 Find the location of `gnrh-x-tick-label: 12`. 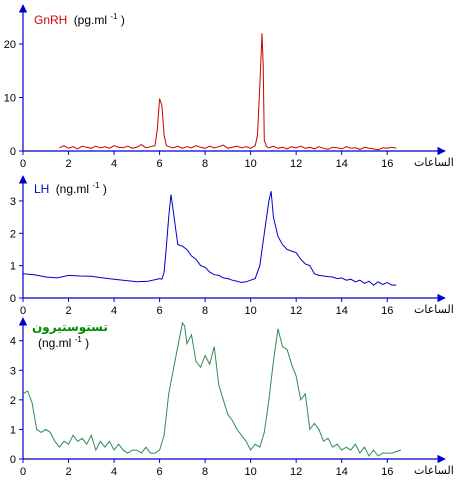

gnrh-x-tick-label: 12 is located at coordinates (296, 164).